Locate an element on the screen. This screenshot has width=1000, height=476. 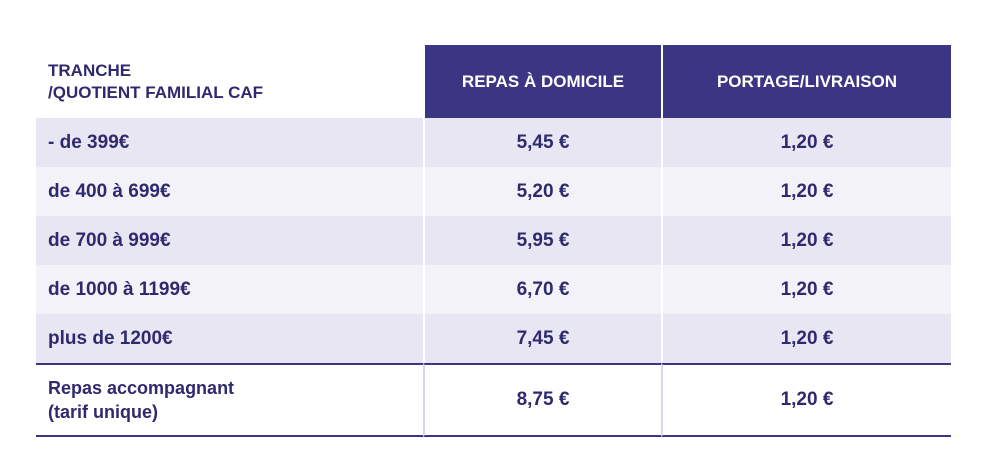
cell: plus de 1200€ is located at coordinates (229, 338).